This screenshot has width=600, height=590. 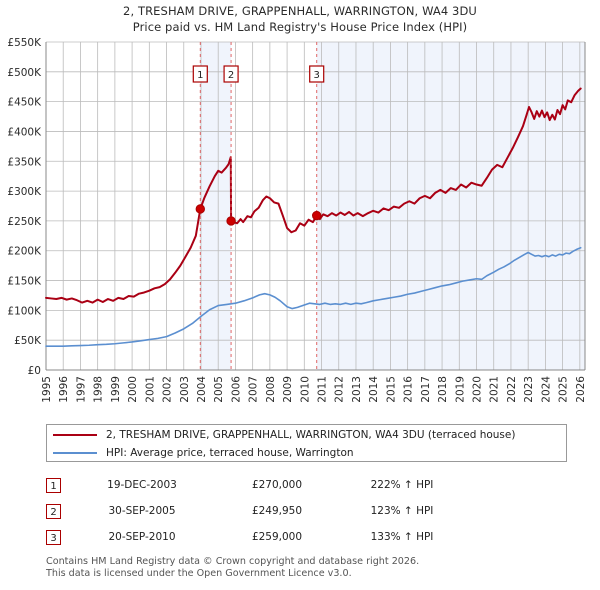 I want to click on x-axis-tick-label: 2006, so click(x=236, y=389).